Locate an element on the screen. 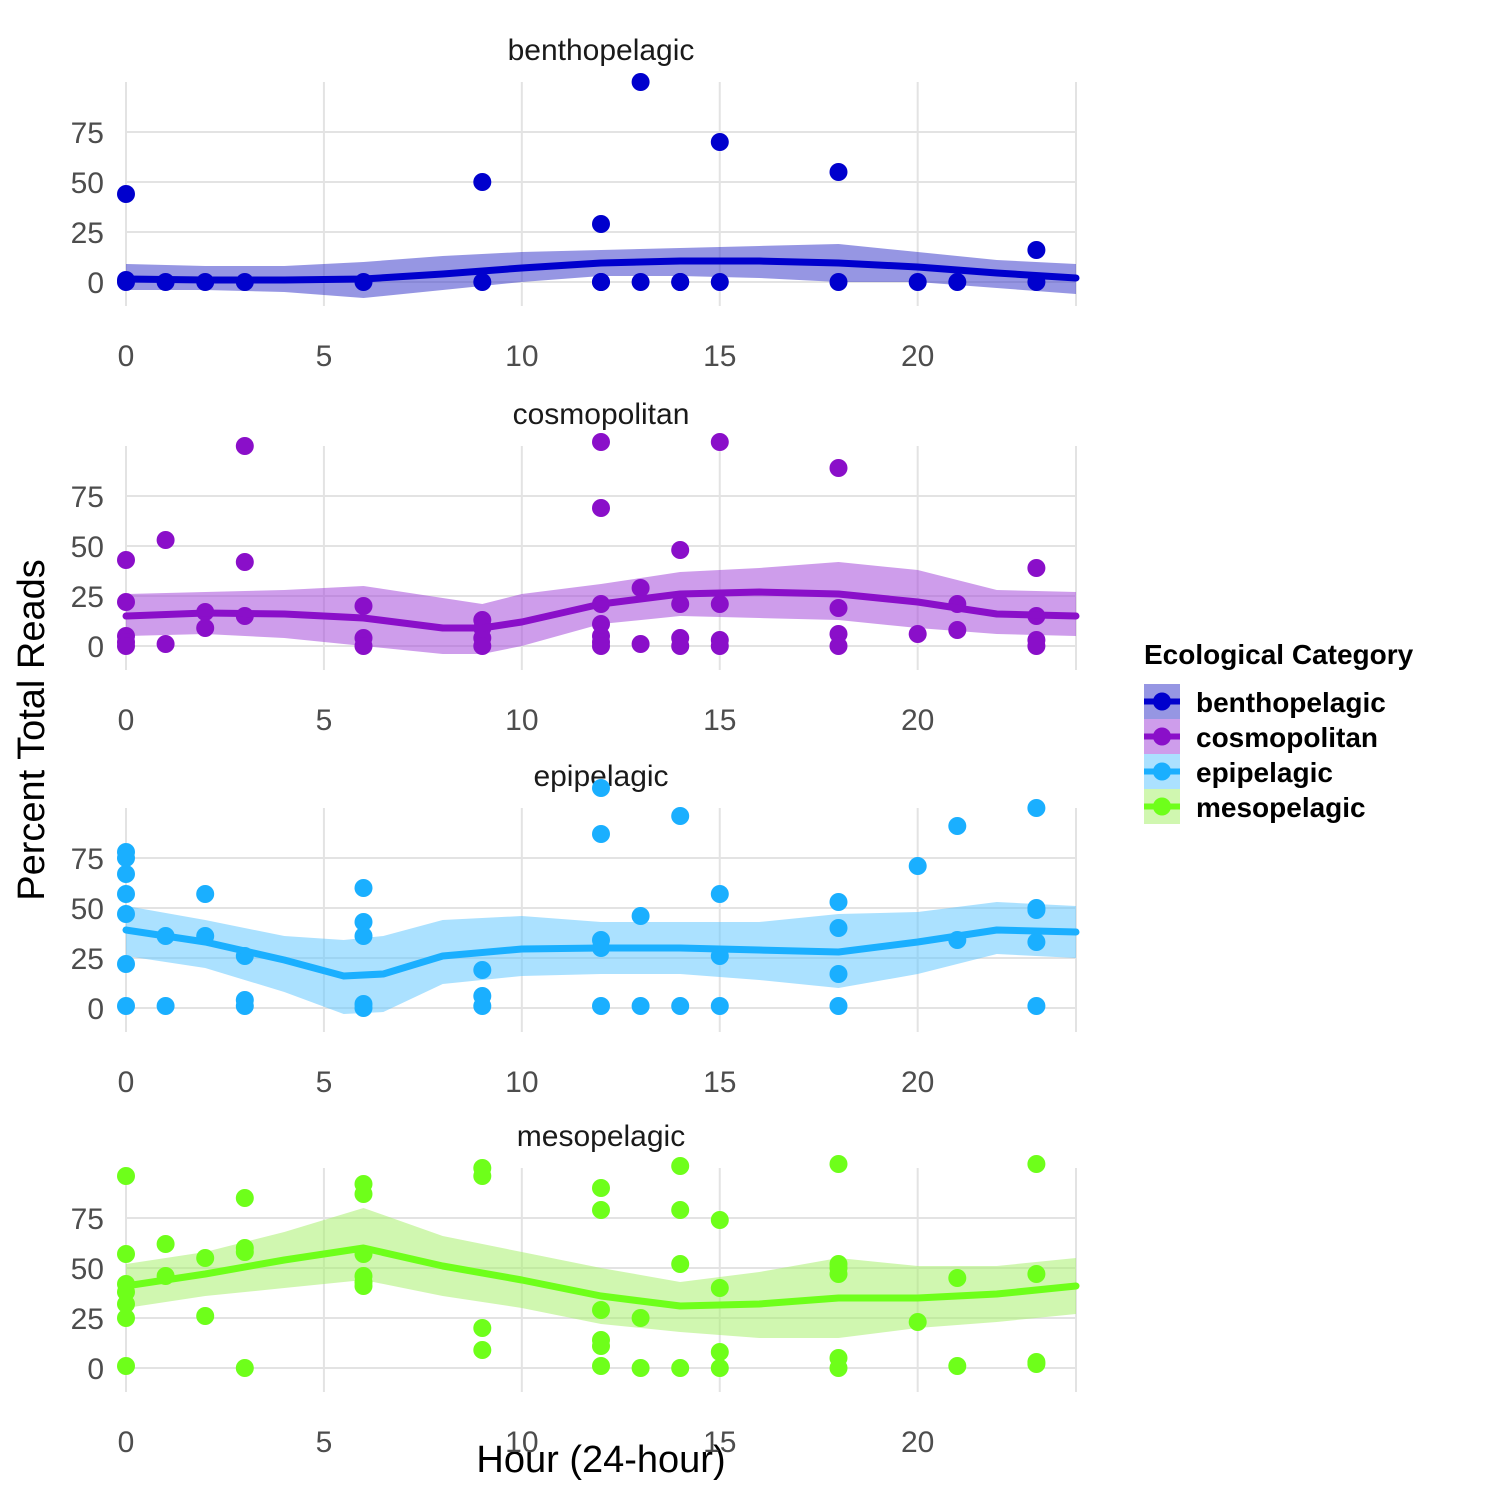  x-tick-label: 20 is located at coordinates (917, 720).